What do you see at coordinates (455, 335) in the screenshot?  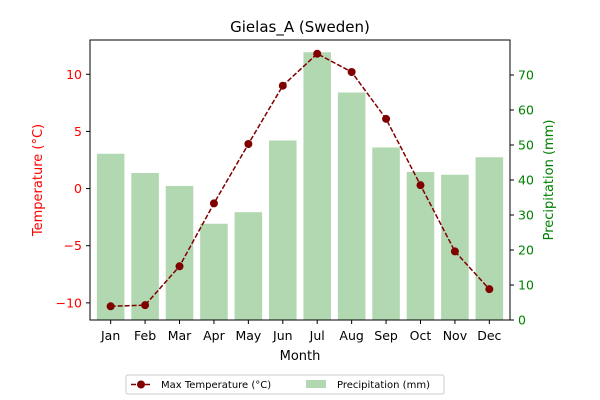 I see `x-tick-label: Nov` at bounding box center [455, 335].